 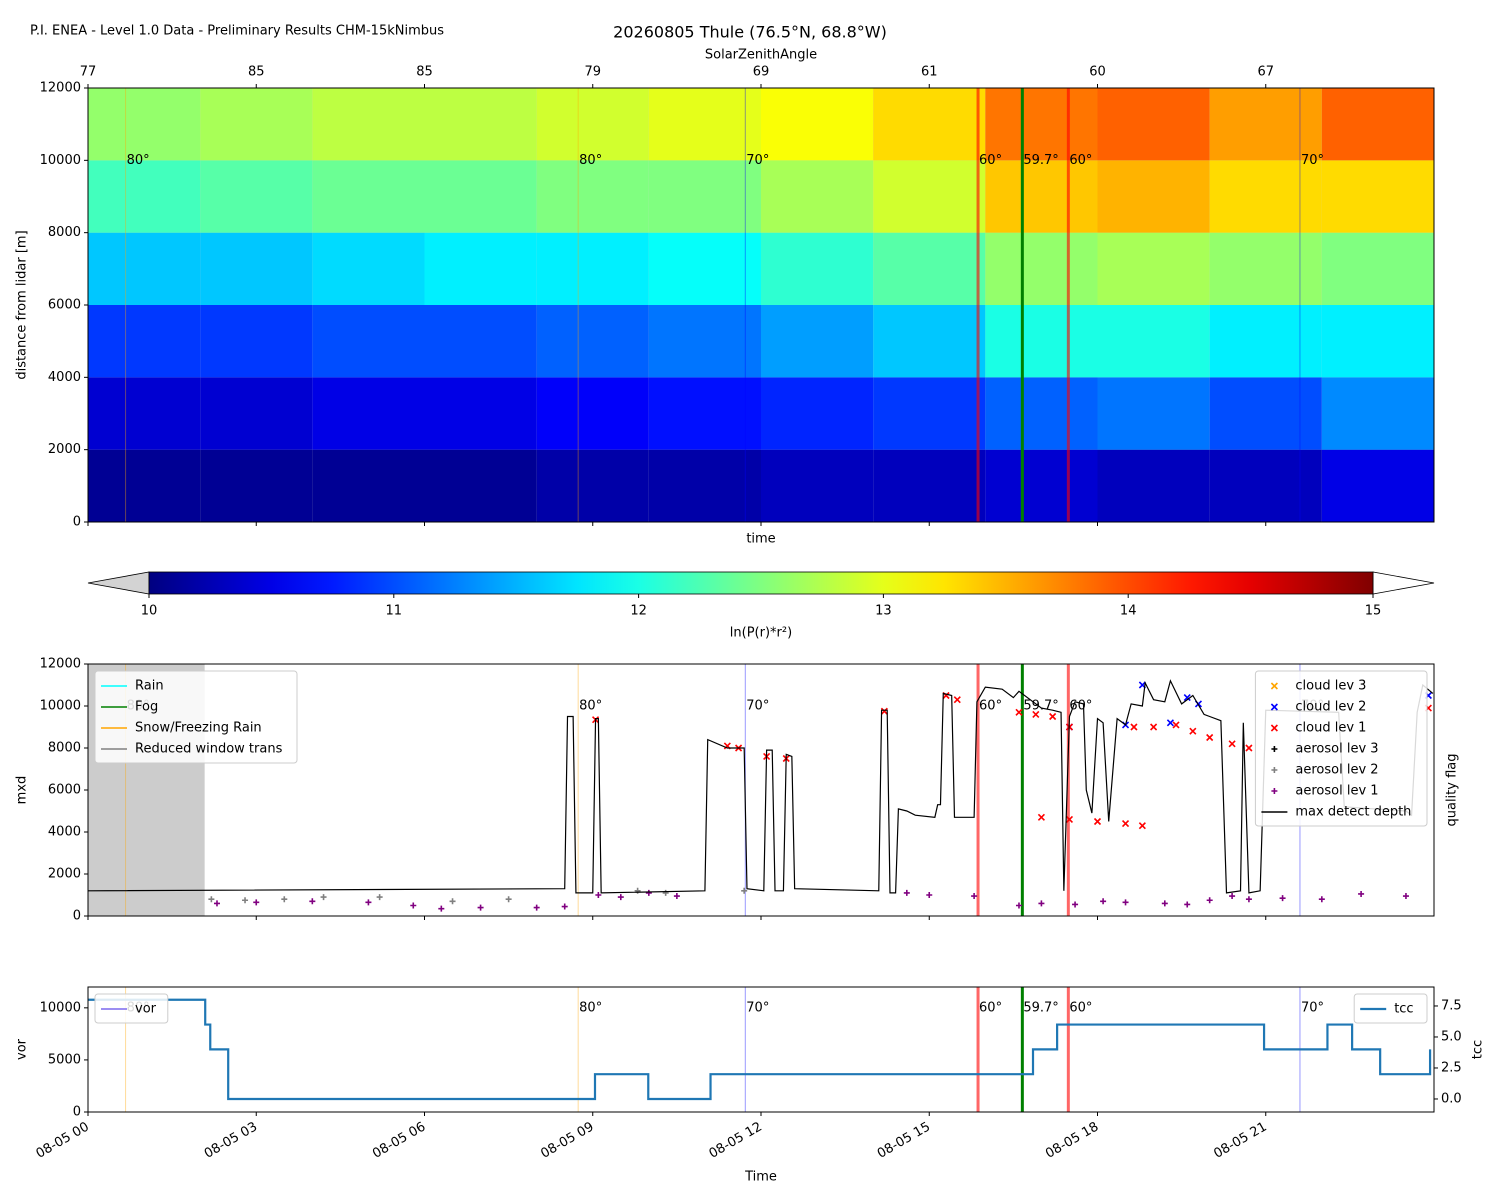 I want to click on plot-area: 80°80°70°60°59.7°60°70°, so click(x=760, y=1049).